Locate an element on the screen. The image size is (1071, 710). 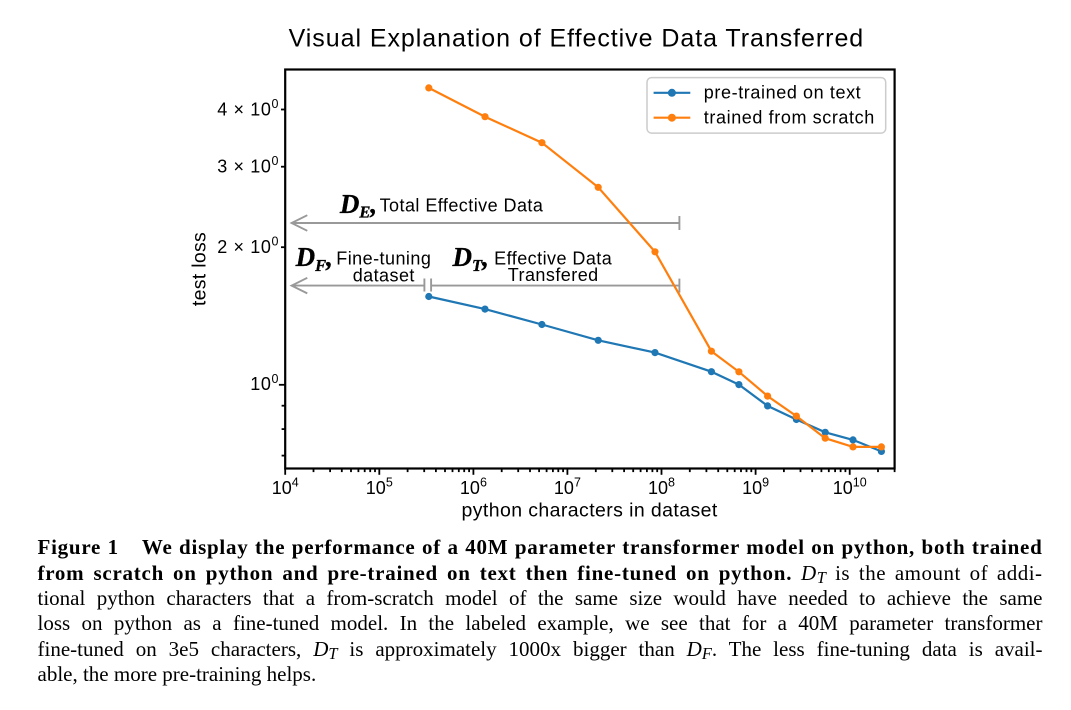
svg-text: Effective Data is located at coordinates (553, 258).